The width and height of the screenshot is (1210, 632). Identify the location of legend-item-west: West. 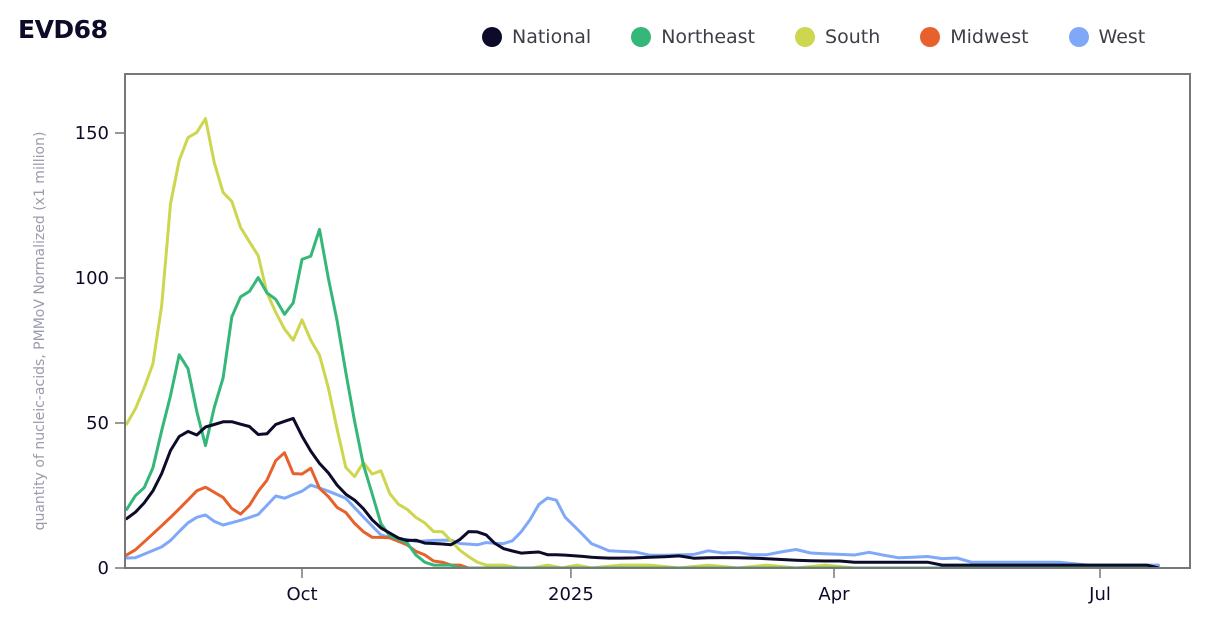
(1107, 37).